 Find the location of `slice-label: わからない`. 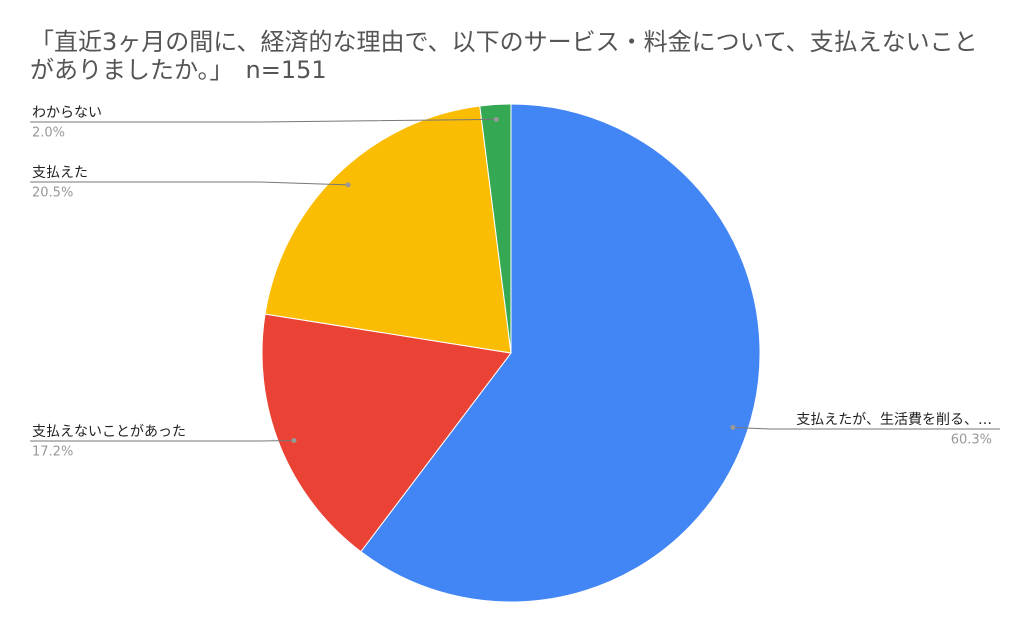

slice-label: わからない is located at coordinates (67, 113).